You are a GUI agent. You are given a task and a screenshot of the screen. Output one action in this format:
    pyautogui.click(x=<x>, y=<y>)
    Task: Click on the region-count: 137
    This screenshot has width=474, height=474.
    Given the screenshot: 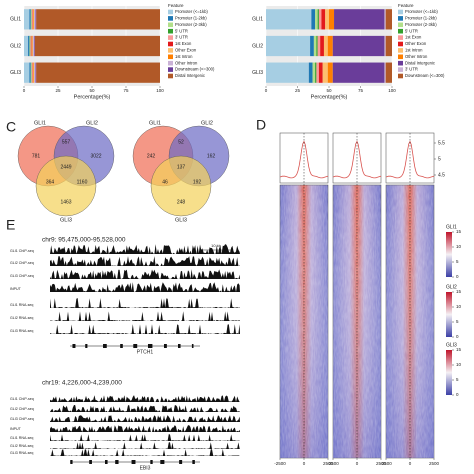 What is the action you would take?
    pyautogui.click(x=181, y=167)
    